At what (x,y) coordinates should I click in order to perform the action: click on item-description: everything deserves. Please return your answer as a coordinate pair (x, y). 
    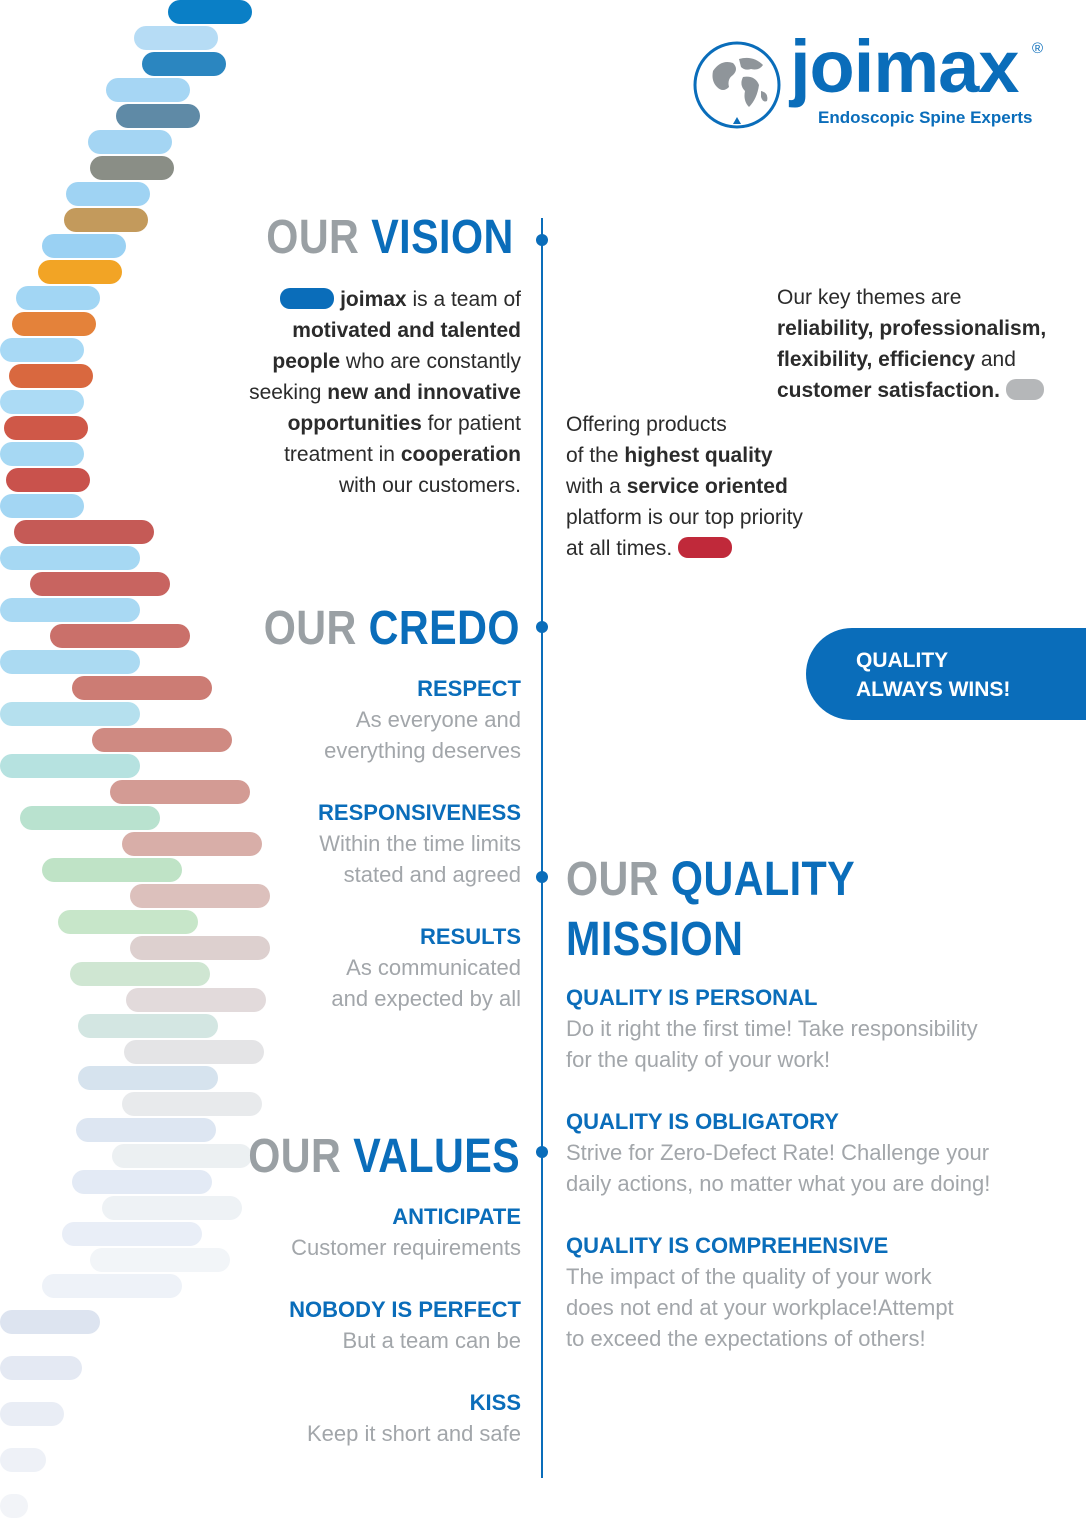
    Looking at the image, I should click on (422, 750).